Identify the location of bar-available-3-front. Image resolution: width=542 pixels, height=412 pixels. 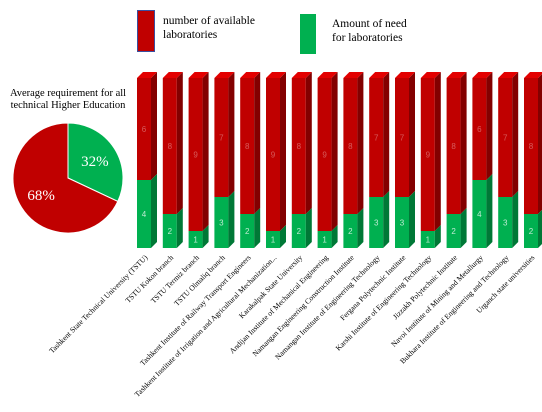
(221, 137).